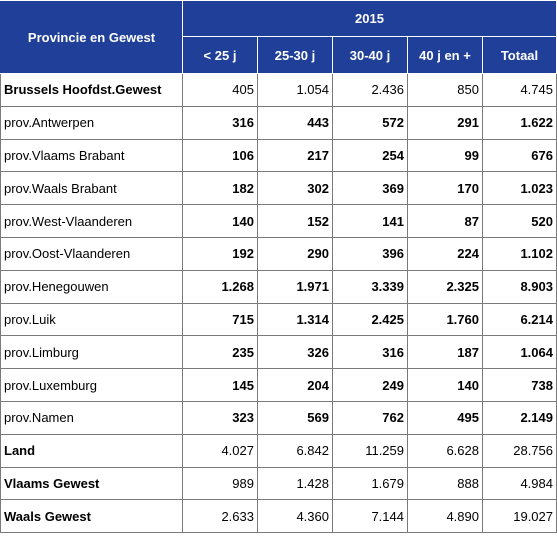 The height and width of the screenshot is (539, 557). Describe the element at coordinates (91, 221) in the screenshot. I see `row-label: prov.West-Vlaanderen` at that location.